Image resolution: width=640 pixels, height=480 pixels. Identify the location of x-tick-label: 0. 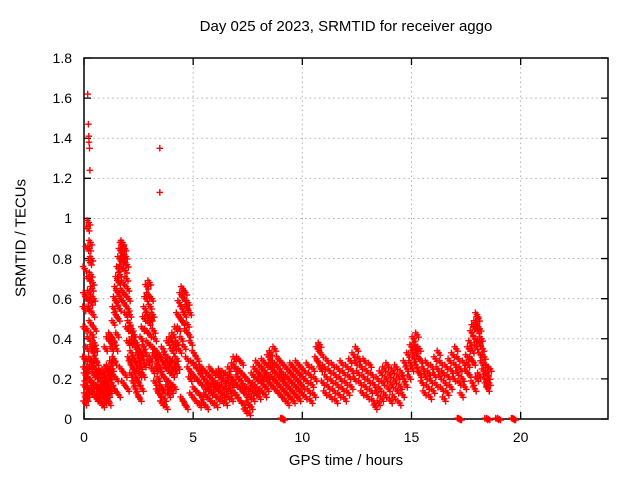
(84, 437).